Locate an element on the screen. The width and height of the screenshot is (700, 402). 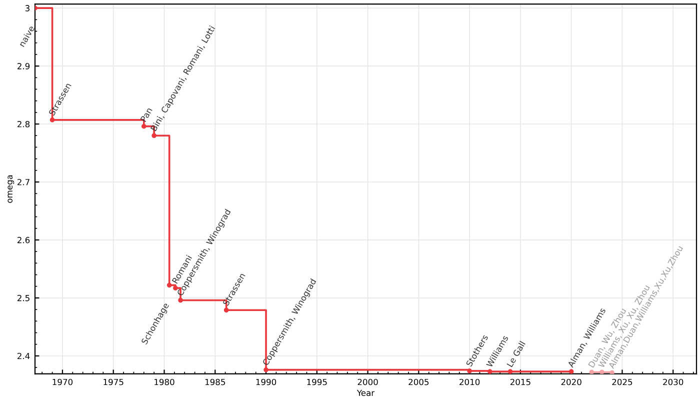
x-tick-label: 2000 is located at coordinates (368, 382).